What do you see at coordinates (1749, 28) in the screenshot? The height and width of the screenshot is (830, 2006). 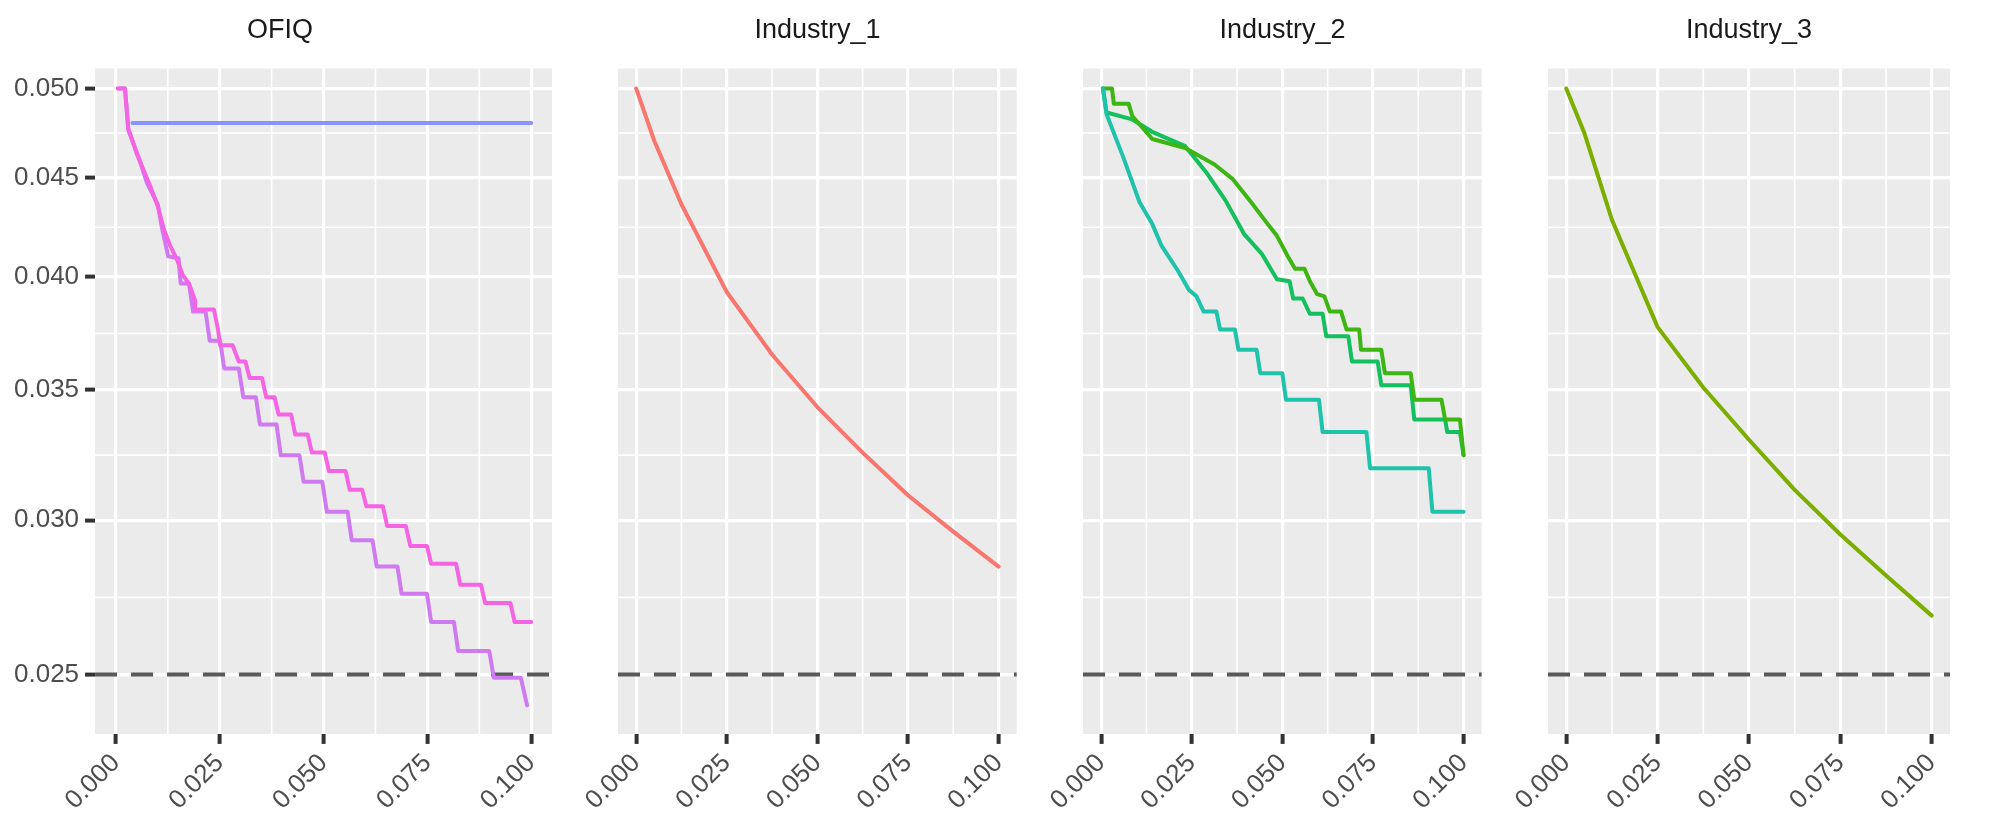 I see `chart-title: Industry_3` at bounding box center [1749, 28].